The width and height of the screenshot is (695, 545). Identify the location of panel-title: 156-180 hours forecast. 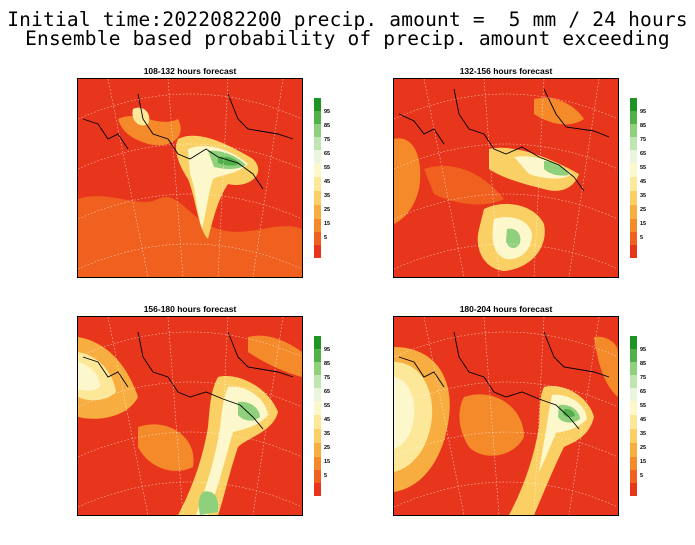
(190, 309).